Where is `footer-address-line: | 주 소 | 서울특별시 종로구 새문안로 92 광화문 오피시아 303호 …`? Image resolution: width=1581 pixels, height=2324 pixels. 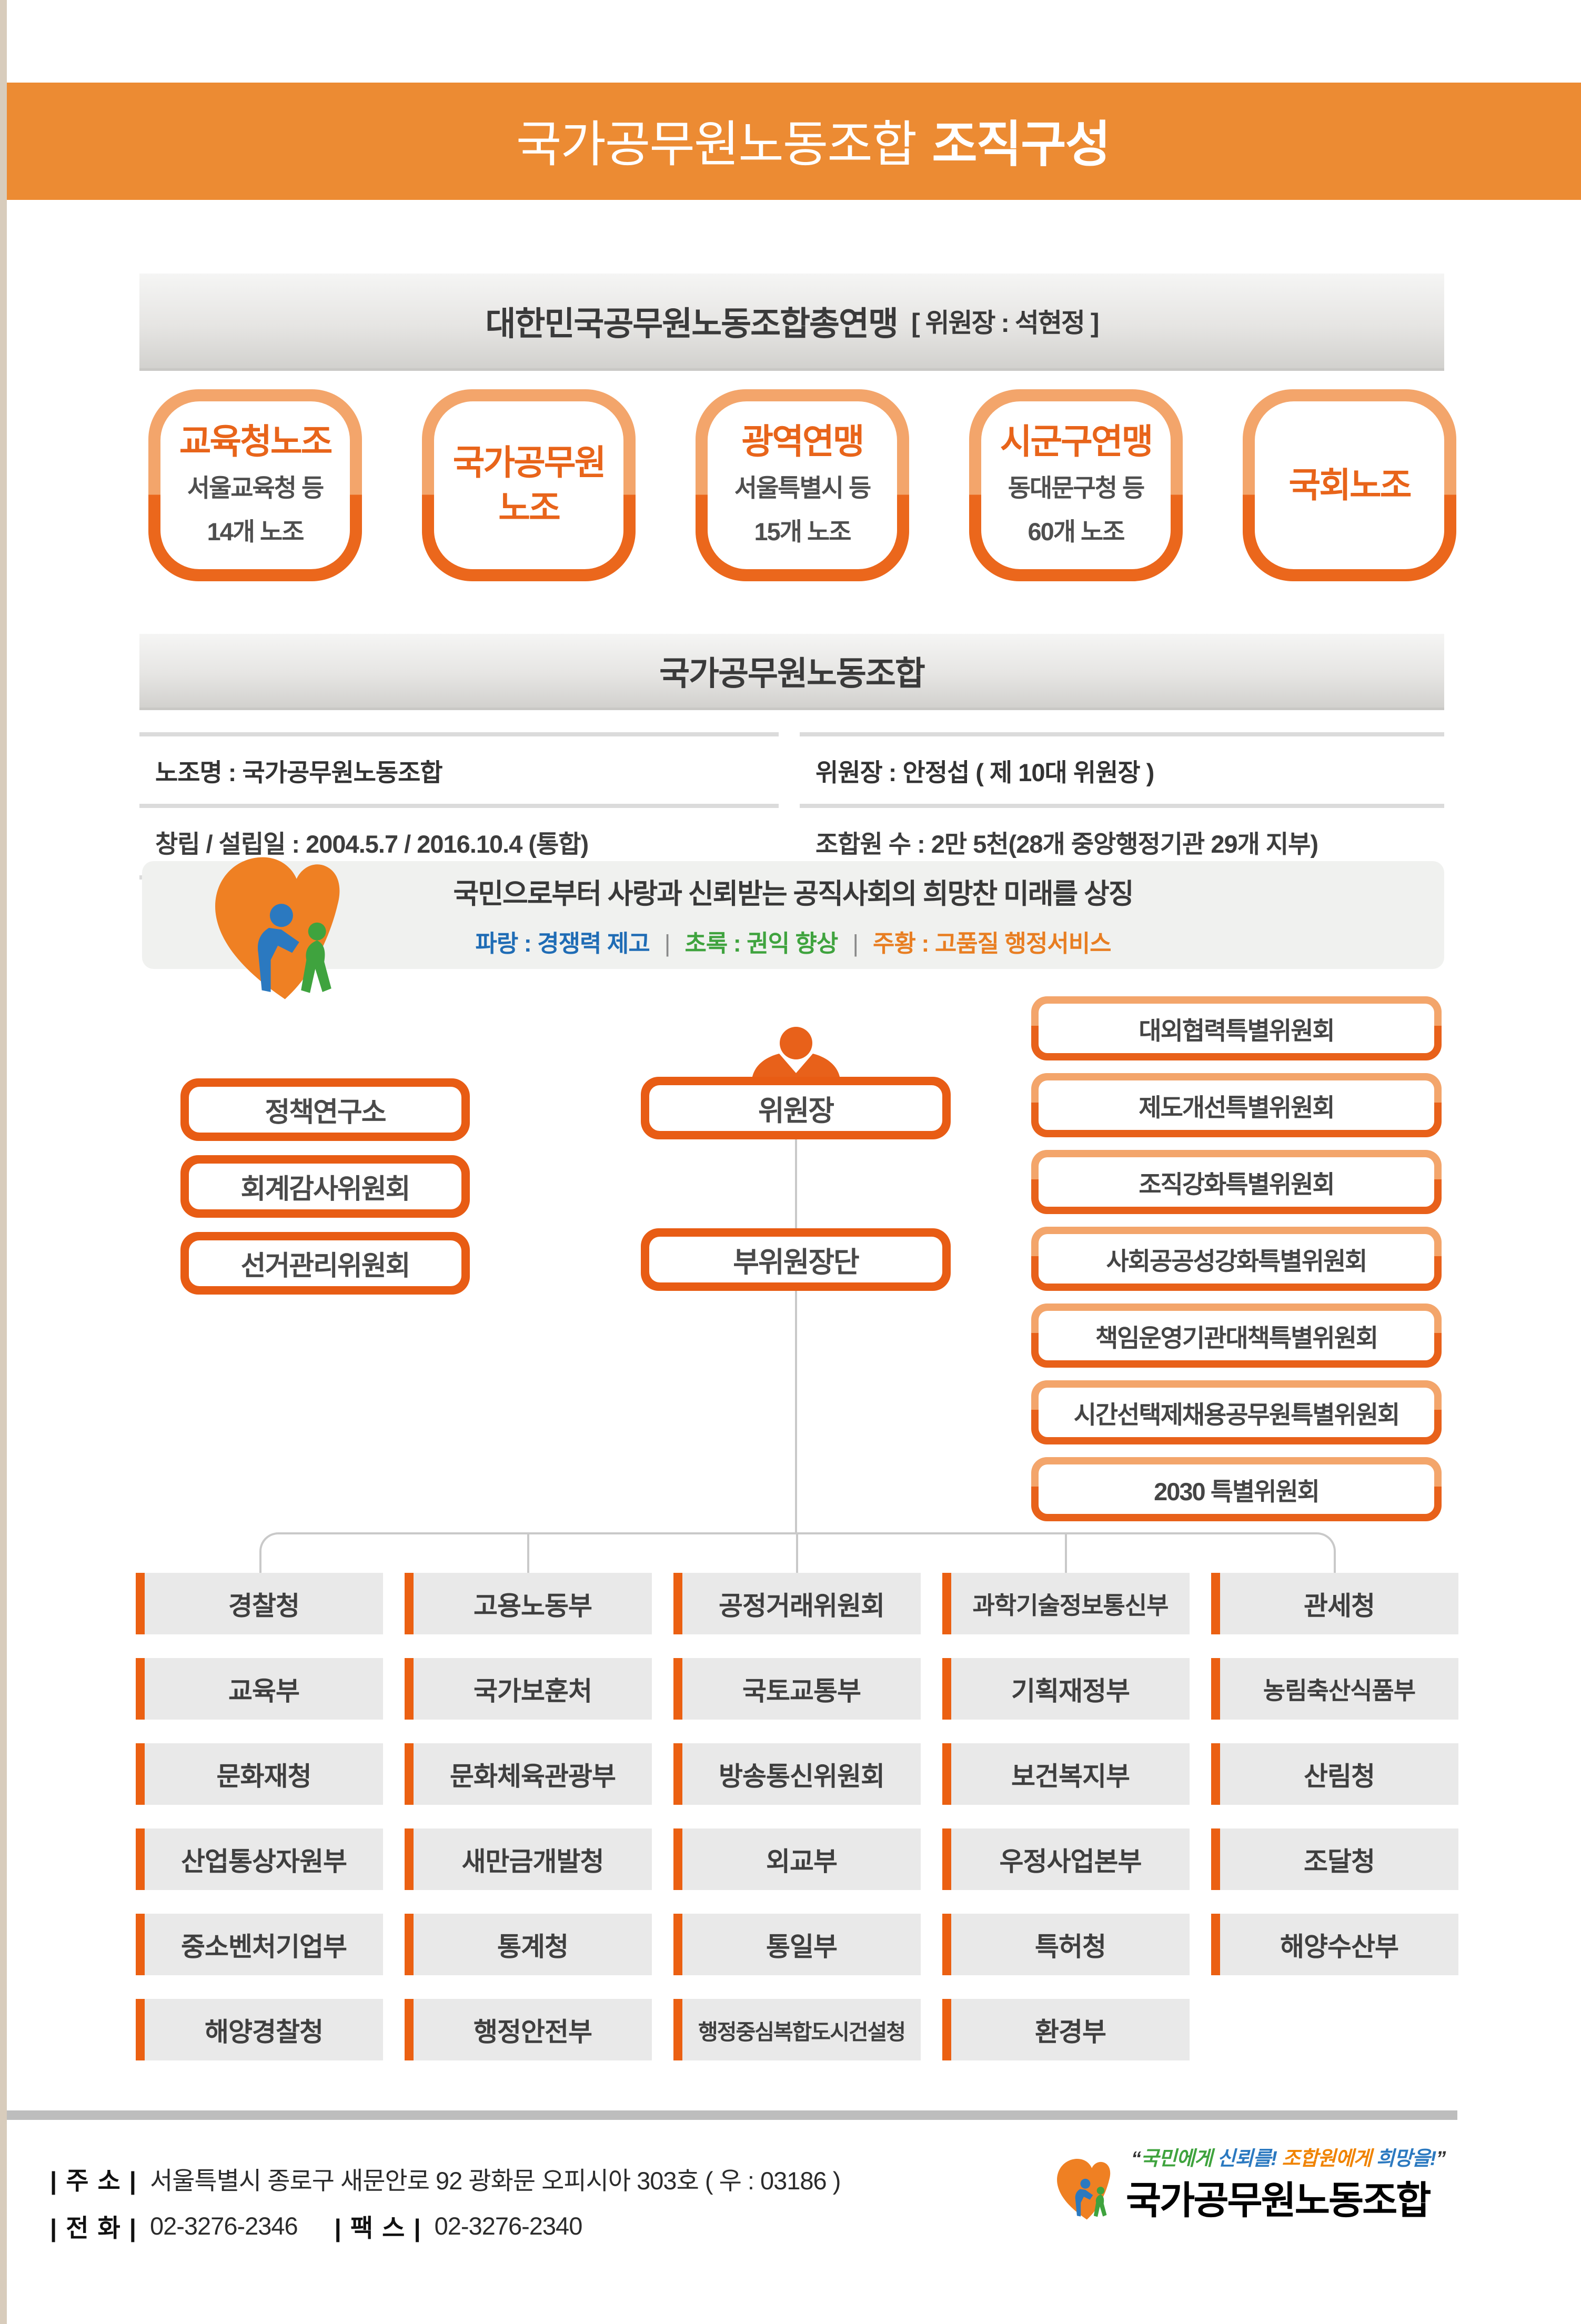
footer-address-line: | 주 소 | 서울특별시 종로구 새문안로 92 광화문 오피시아 303호 … is located at coordinates (445, 2179).